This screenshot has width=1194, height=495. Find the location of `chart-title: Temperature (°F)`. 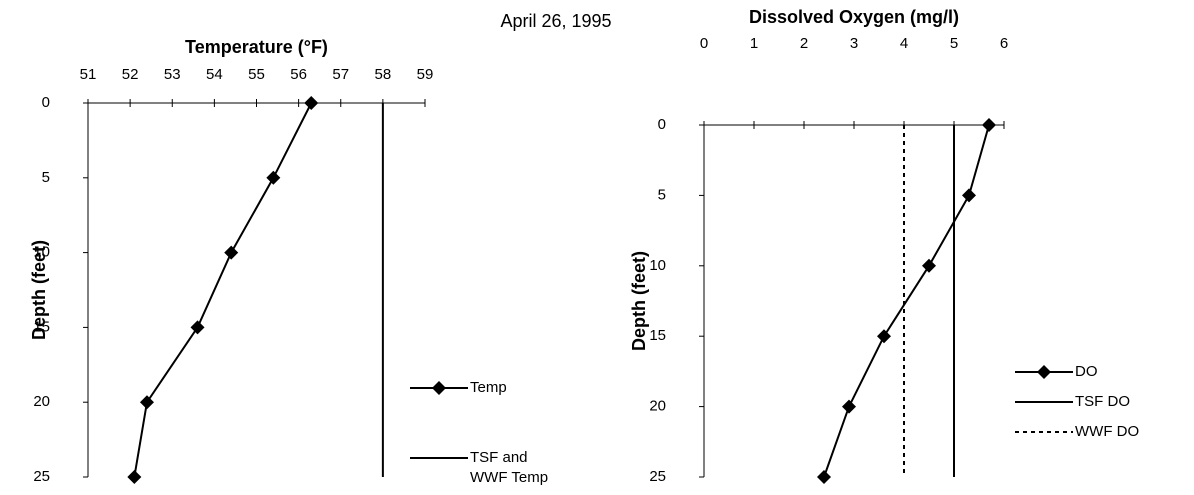

chart-title: Temperature (°F) is located at coordinates (256, 47).